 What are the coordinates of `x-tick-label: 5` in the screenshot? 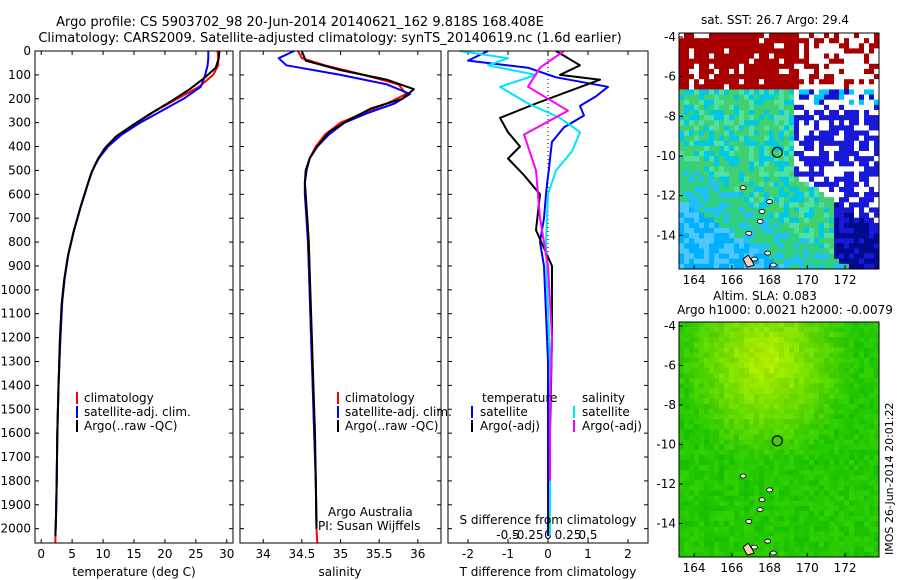 It's located at (72, 554).